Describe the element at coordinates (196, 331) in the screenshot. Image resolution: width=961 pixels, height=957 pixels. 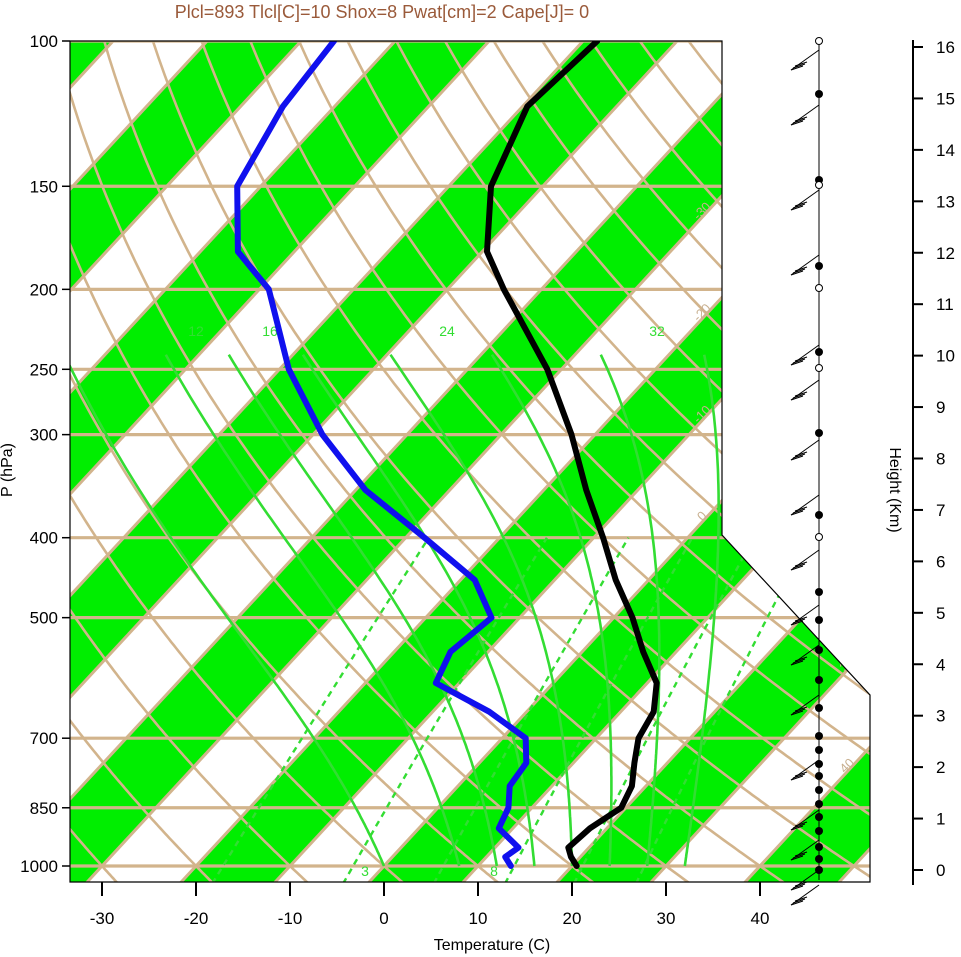
I see `mixing-ratio-label: 12` at that location.